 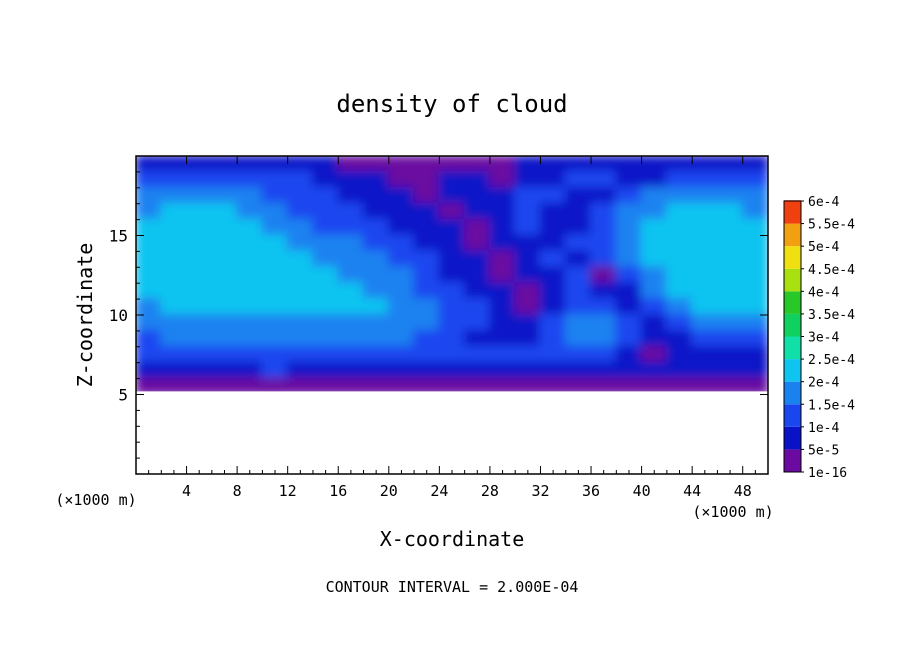 What do you see at coordinates (831, 270) in the screenshot?
I see `colorbar-label: 4.5e-4` at bounding box center [831, 270].